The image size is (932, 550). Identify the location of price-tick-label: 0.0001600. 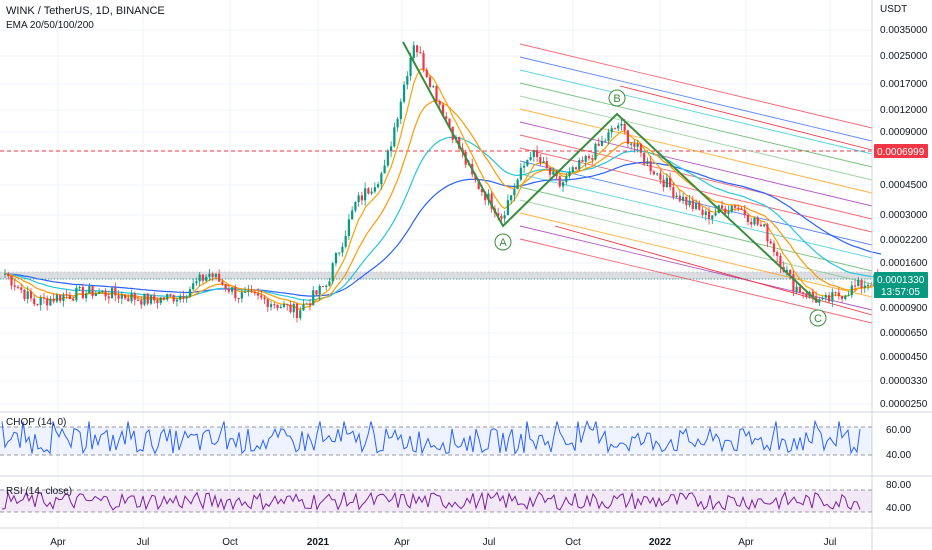
(904, 263).